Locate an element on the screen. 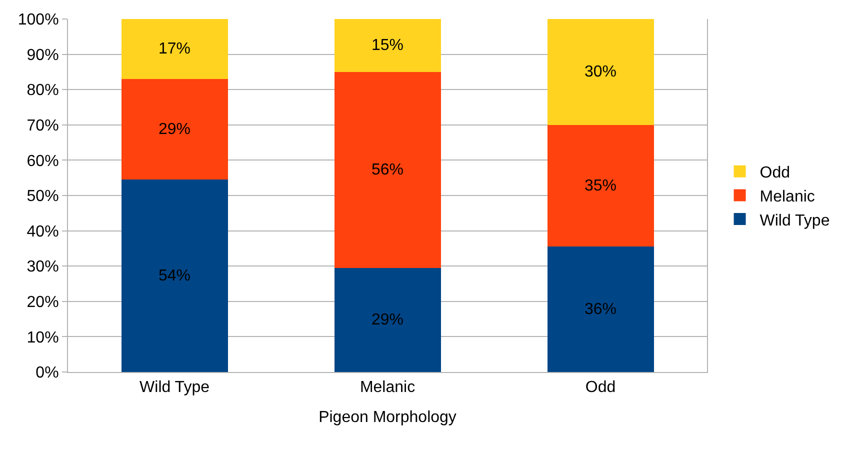  y-tick-label: 90% is located at coordinates (42, 55).